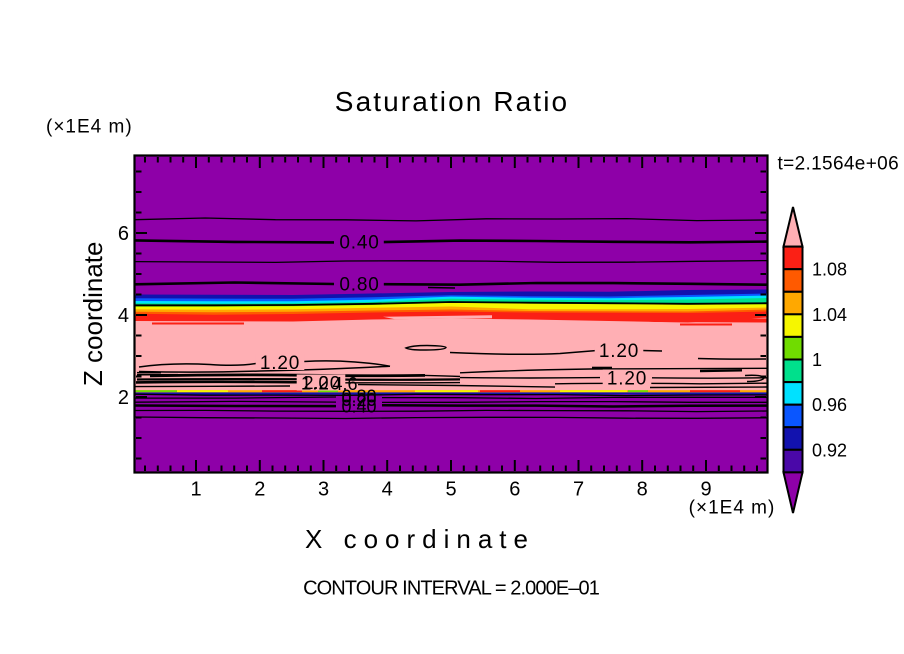 The height and width of the screenshot is (654, 904). What do you see at coordinates (705, 490) in the screenshot?
I see `svg-text: 9` at bounding box center [705, 490].